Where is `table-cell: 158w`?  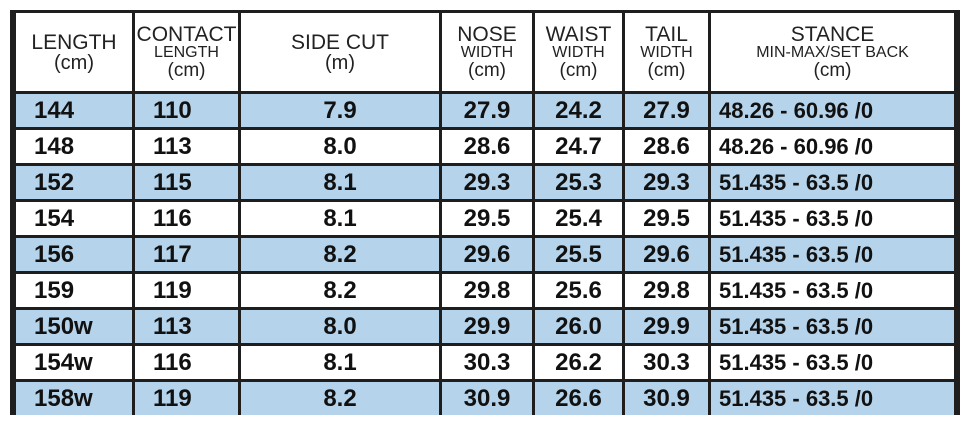 table-cell: 158w is located at coordinates (74, 397).